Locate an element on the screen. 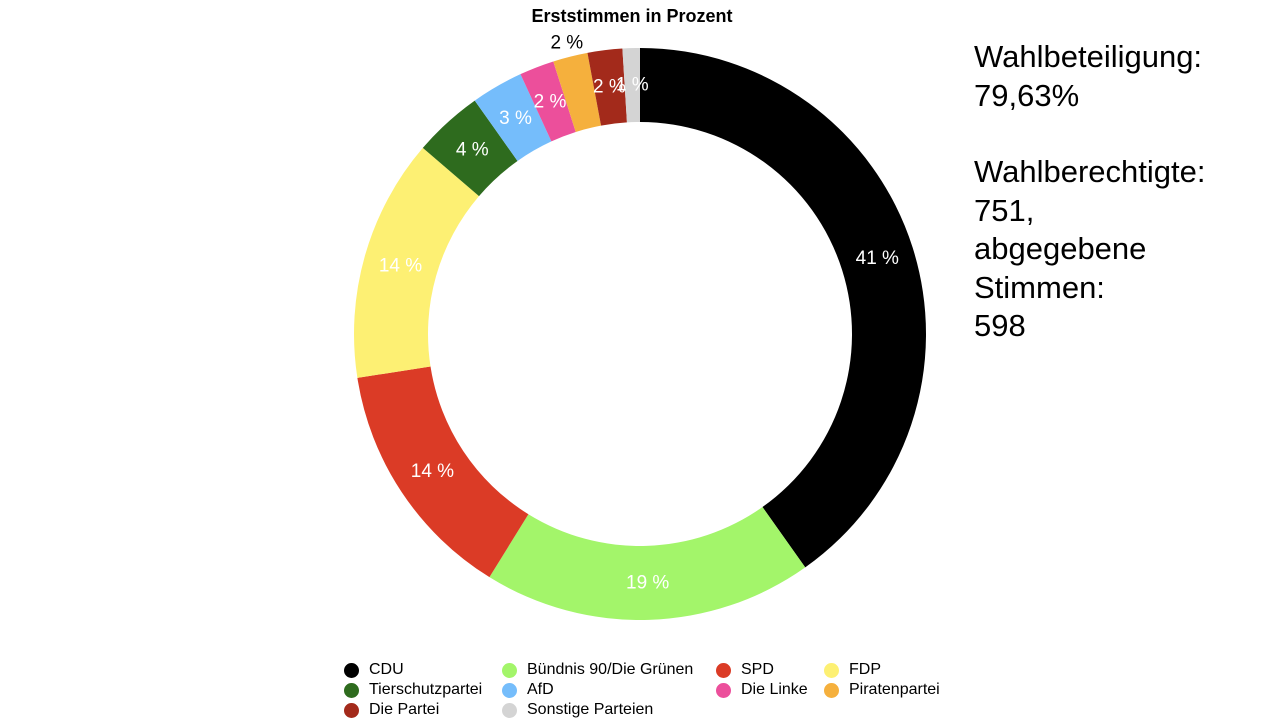  slice-piratenpartei is located at coordinates (577, 92).